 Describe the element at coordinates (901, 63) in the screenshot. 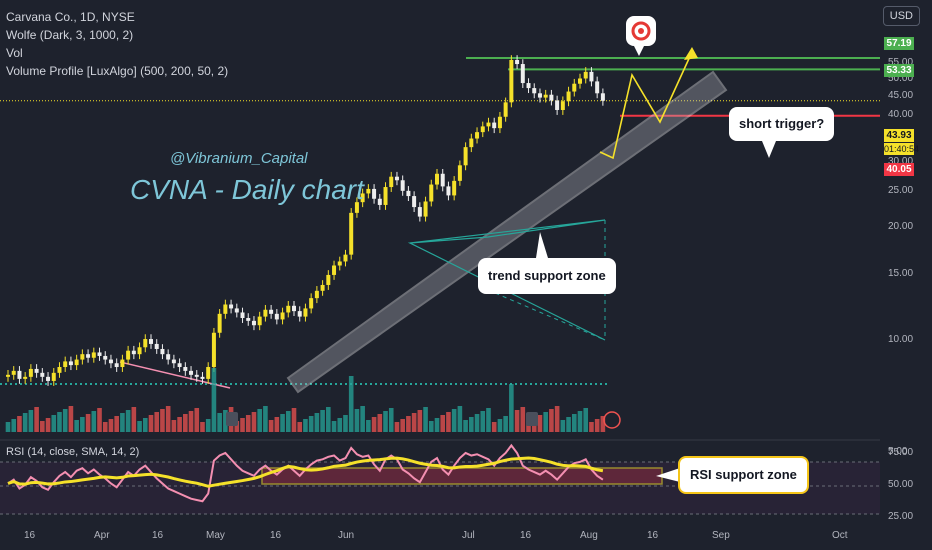

I see `price-axis-tick: 55.00` at that location.